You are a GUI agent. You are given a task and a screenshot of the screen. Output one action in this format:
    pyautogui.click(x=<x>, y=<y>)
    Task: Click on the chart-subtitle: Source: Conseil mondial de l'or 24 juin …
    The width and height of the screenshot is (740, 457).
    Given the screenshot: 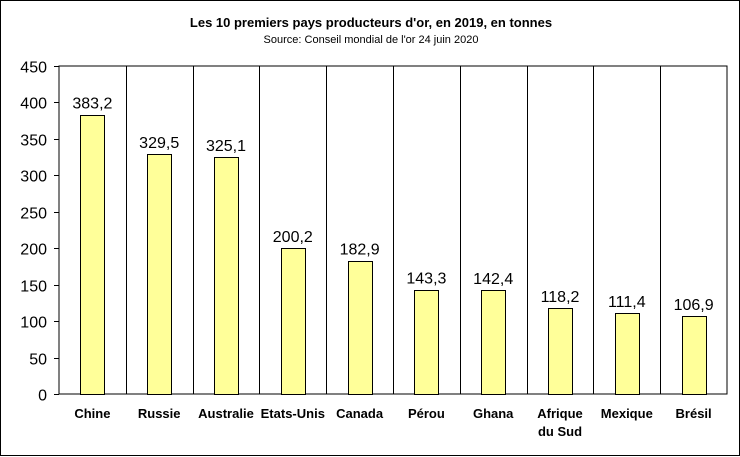 What is the action you would take?
    pyautogui.click(x=371, y=40)
    